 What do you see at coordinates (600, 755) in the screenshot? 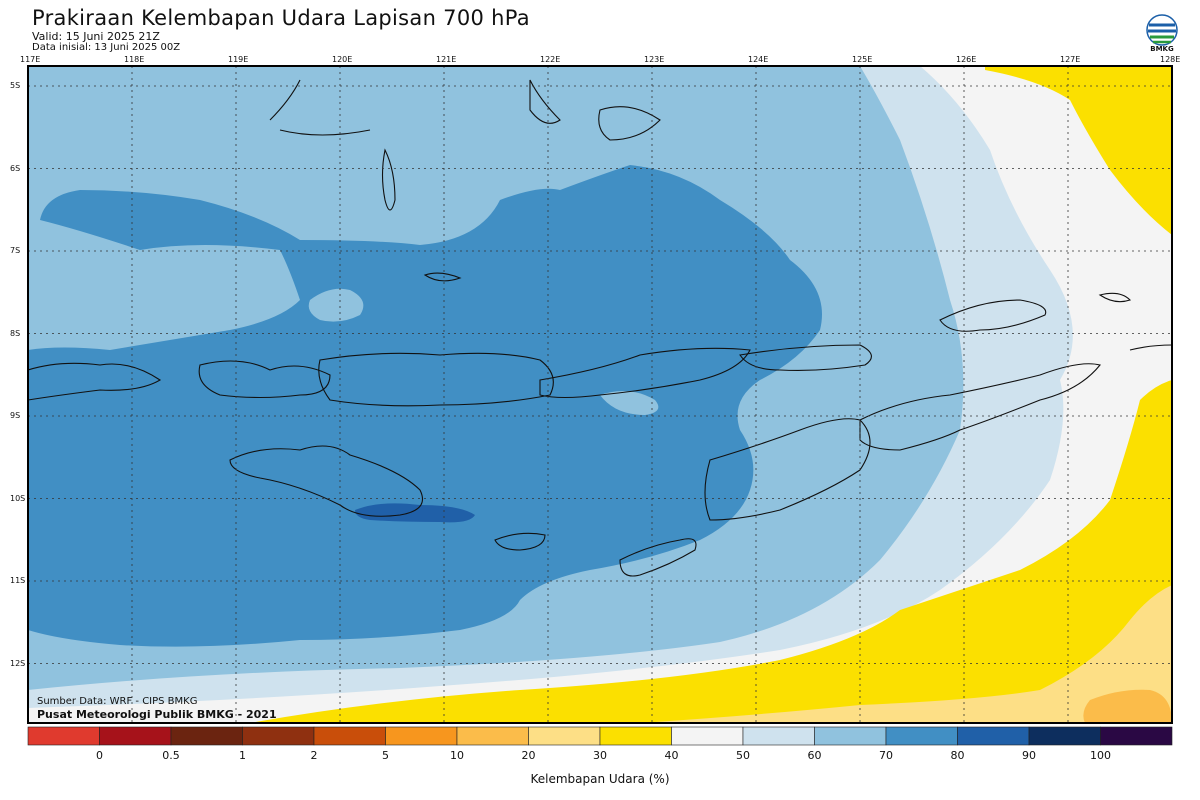
I see `legend-label: 30` at bounding box center [600, 755].